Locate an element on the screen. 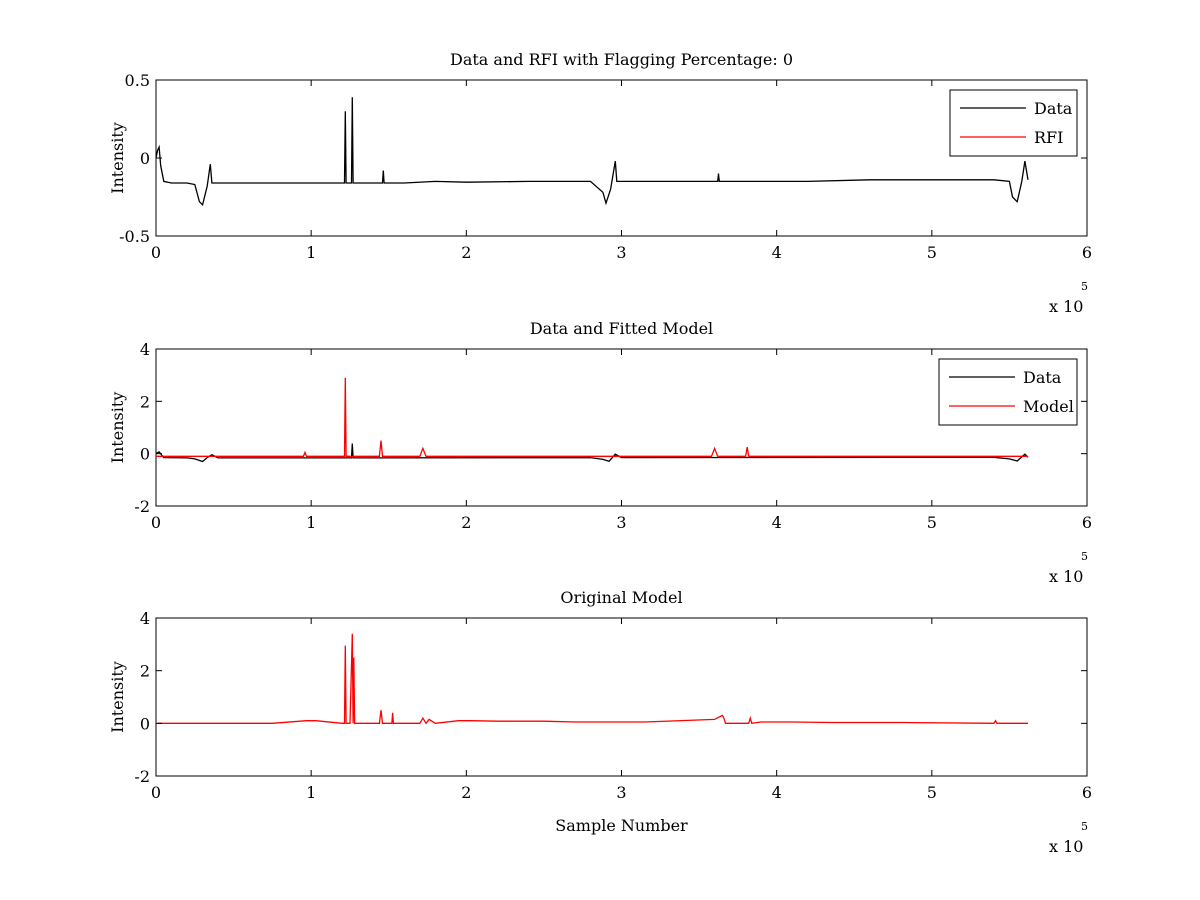  y-tick-label: 0.5 is located at coordinates (137, 80).